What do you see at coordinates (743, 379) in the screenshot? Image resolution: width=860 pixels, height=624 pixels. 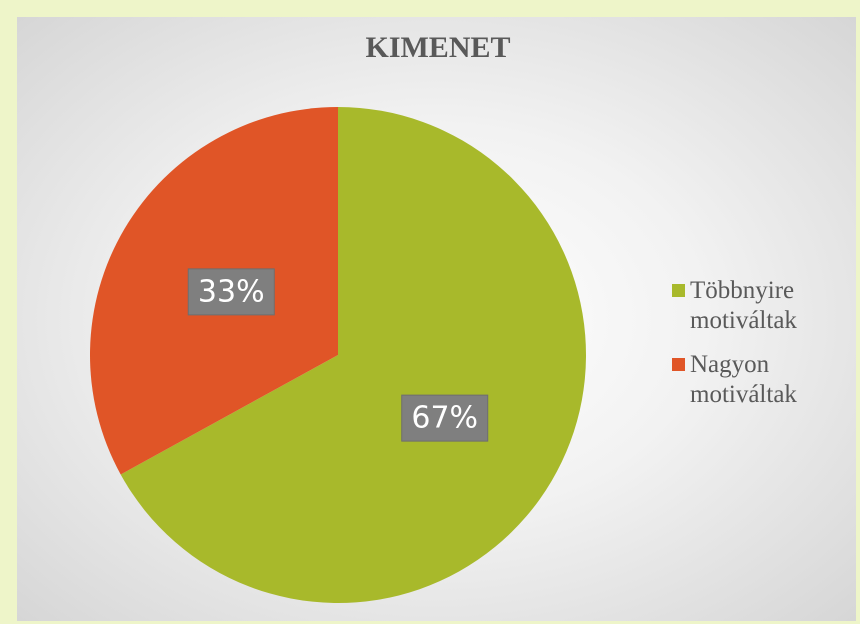 I see `legend-label: Nagyon motiváltak` at bounding box center [743, 379].